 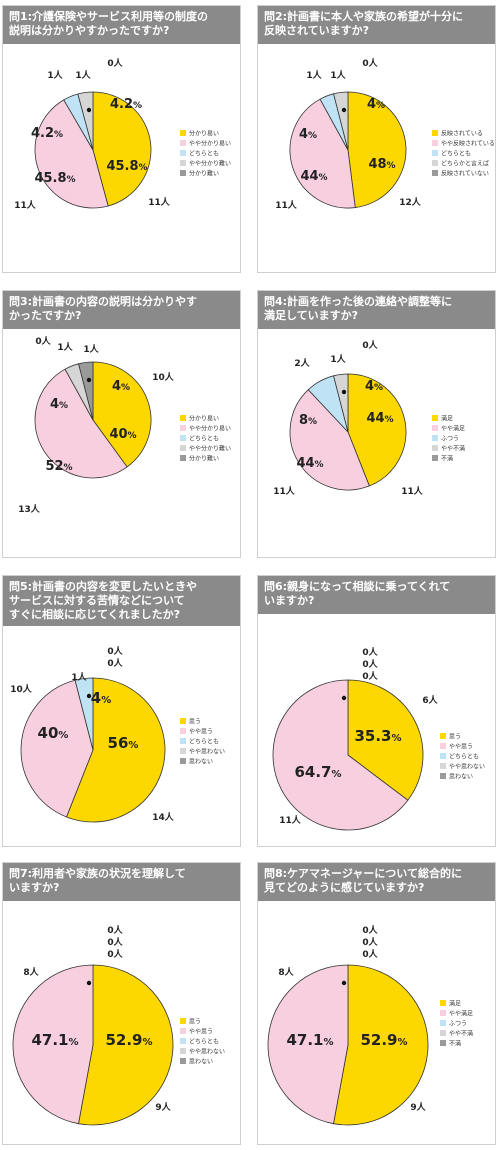 What do you see at coordinates (376, 595) in the screenshot?
I see `chart-title: 問6:親身になって相談に乗ってくれて いますか?` at bounding box center [376, 595].